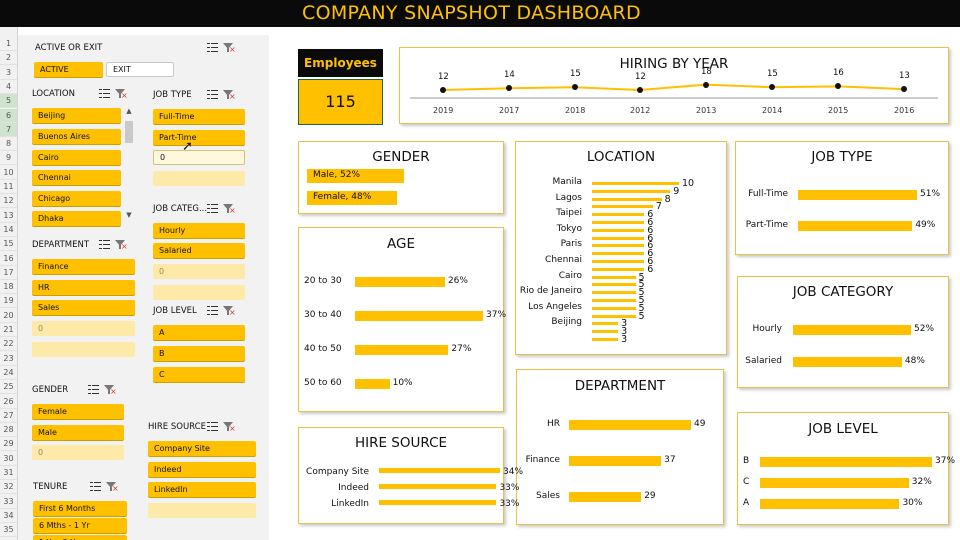  Describe the element at coordinates (78, 432) in the screenshot. I see `gender-slicer-item: Male` at that location.